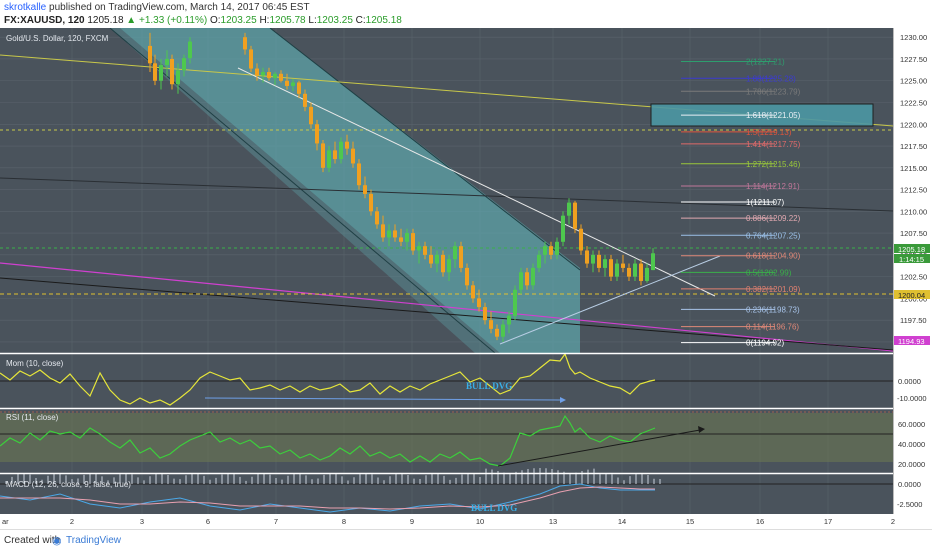 Image resolution: width=932 pixels, height=551 pixels. Describe the element at coordinates (480, 521) in the screenshot. I see `time-tick-7: 10` at that location.